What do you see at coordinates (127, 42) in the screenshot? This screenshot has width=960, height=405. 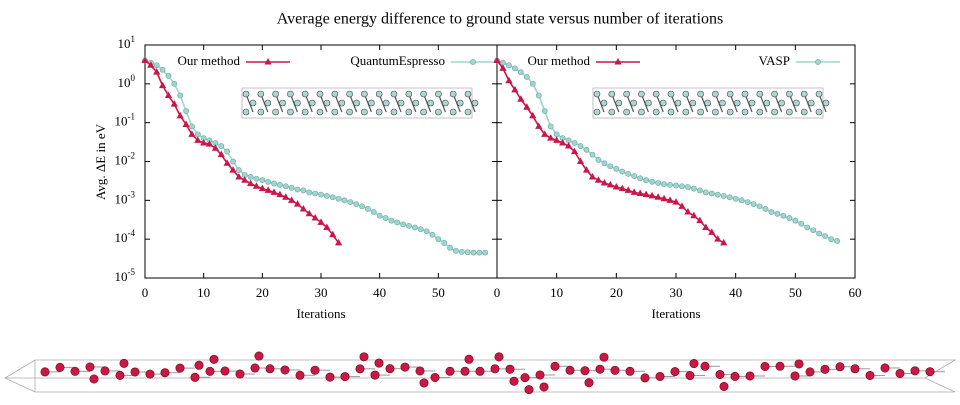 I see `y-tick-label: 101` at bounding box center [127, 42].